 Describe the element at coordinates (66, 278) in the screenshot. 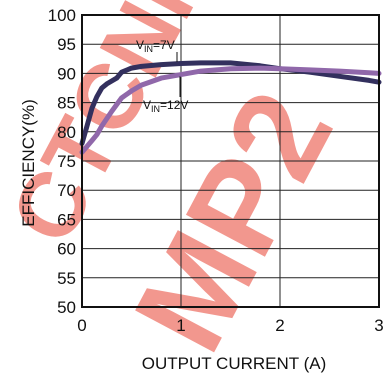

I see `y-tick-label-1: 55` at that location.